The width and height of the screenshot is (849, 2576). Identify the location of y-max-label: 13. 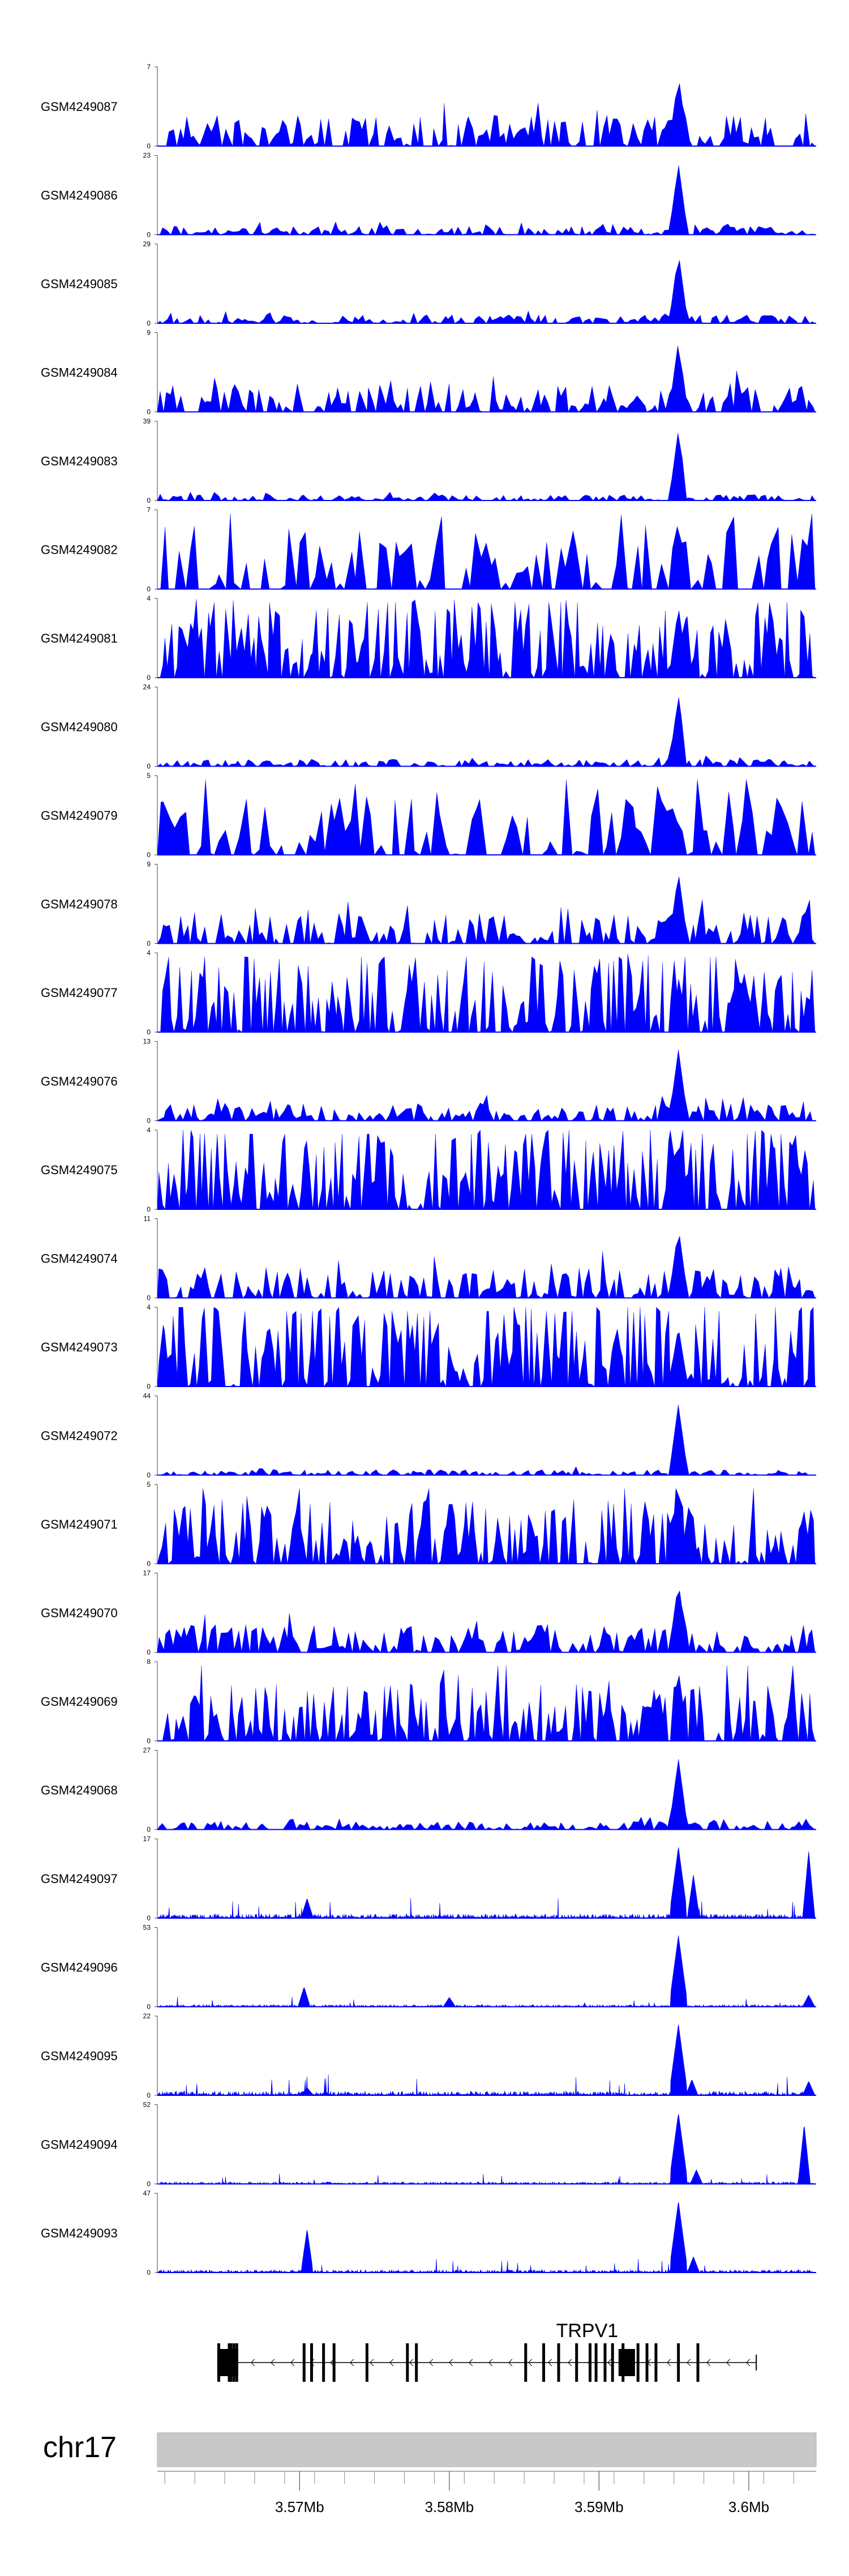
(147, 1042).